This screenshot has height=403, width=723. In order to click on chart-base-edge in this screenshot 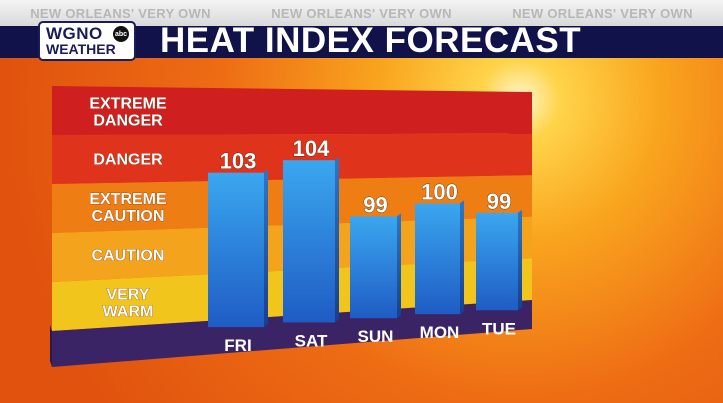, I will do `click(51, 346)`.